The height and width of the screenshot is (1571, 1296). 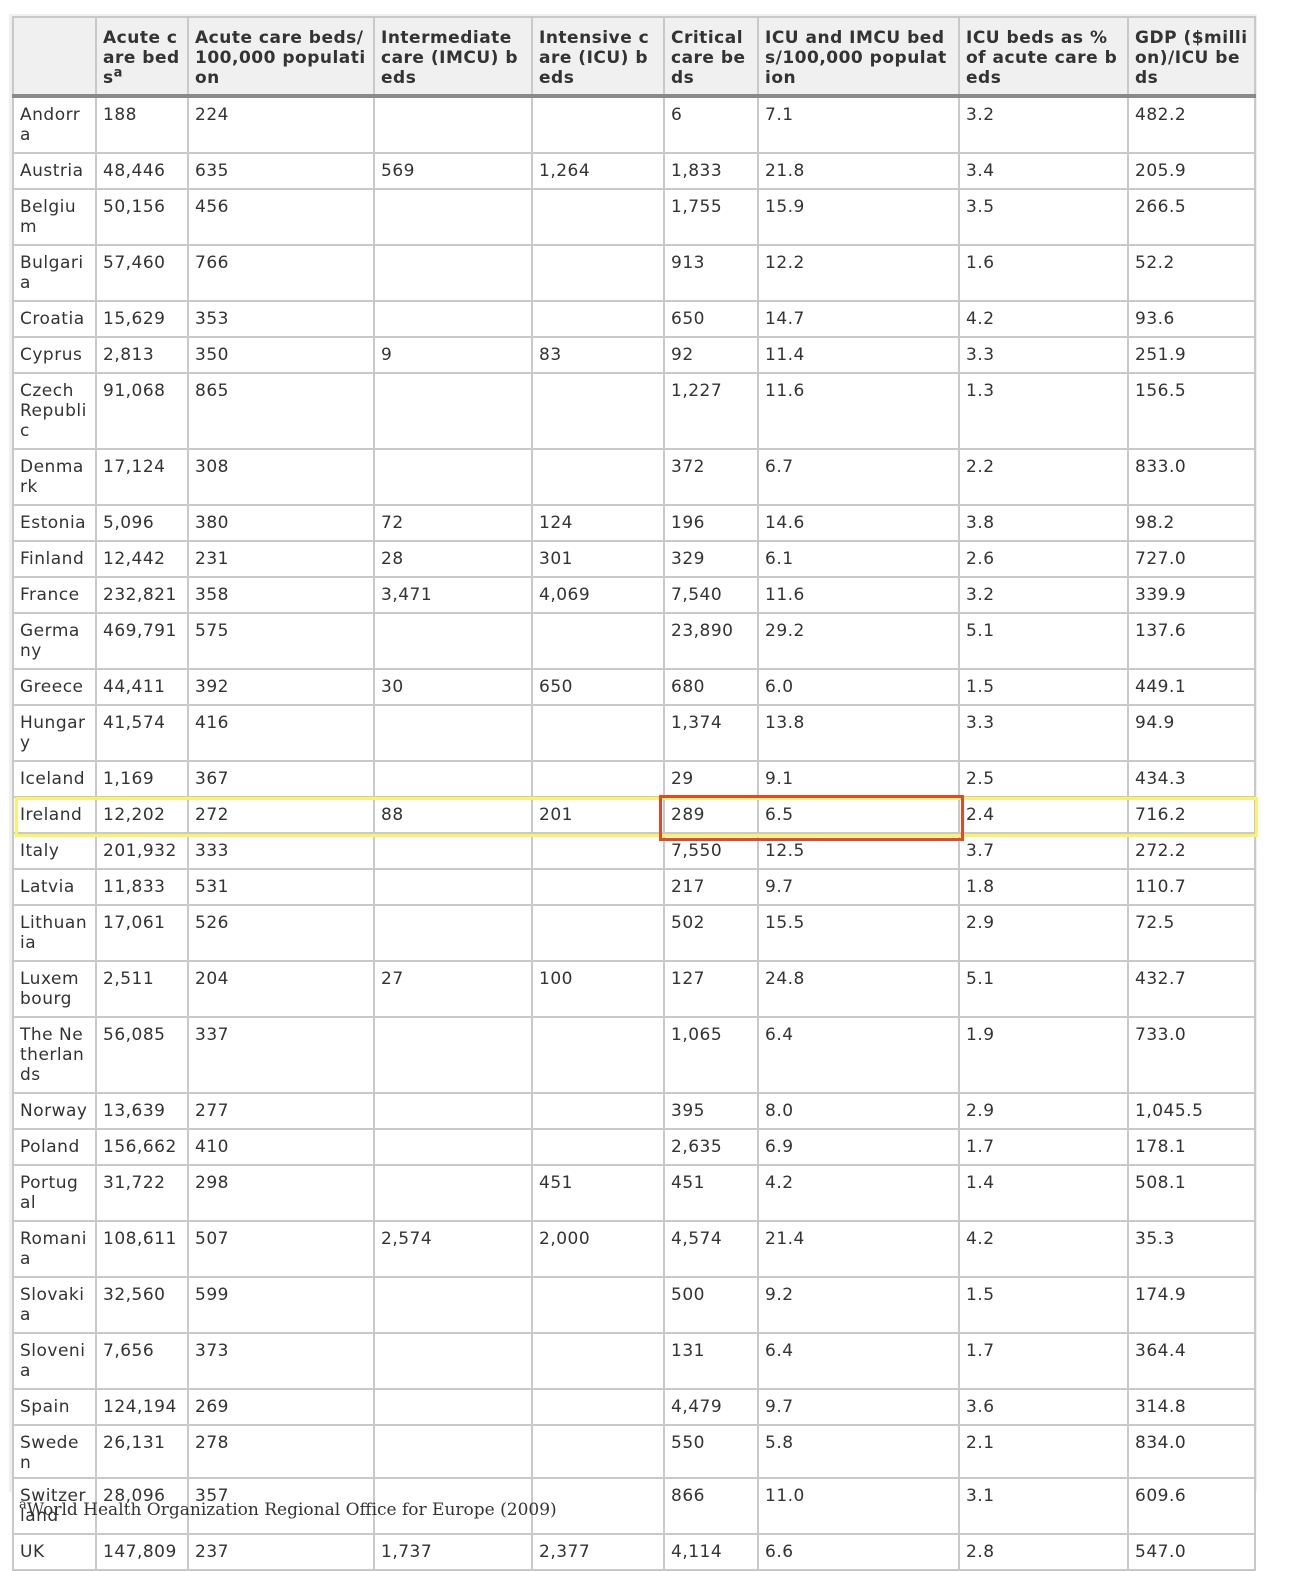 I want to click on cell-critical-care-beds: 1,374, so click(x=711, y=733).